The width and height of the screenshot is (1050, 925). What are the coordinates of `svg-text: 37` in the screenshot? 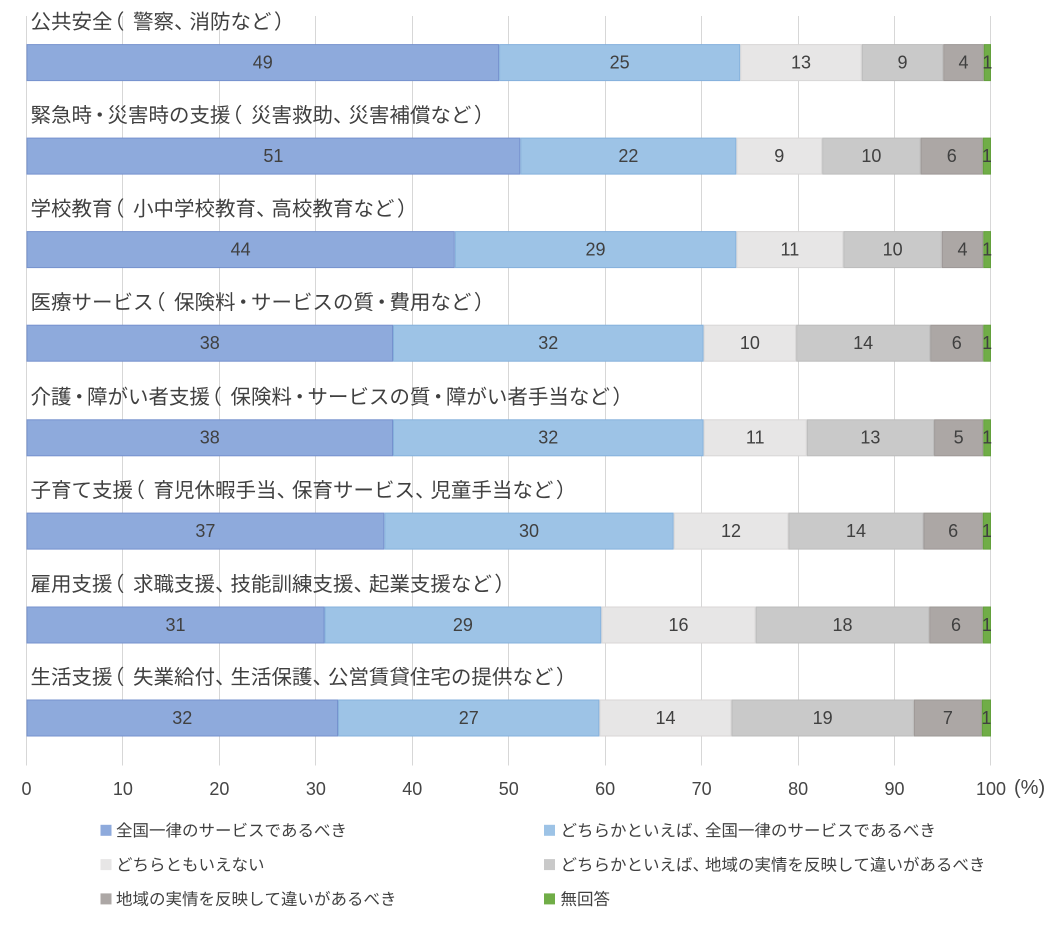 It's located at (205, 531).